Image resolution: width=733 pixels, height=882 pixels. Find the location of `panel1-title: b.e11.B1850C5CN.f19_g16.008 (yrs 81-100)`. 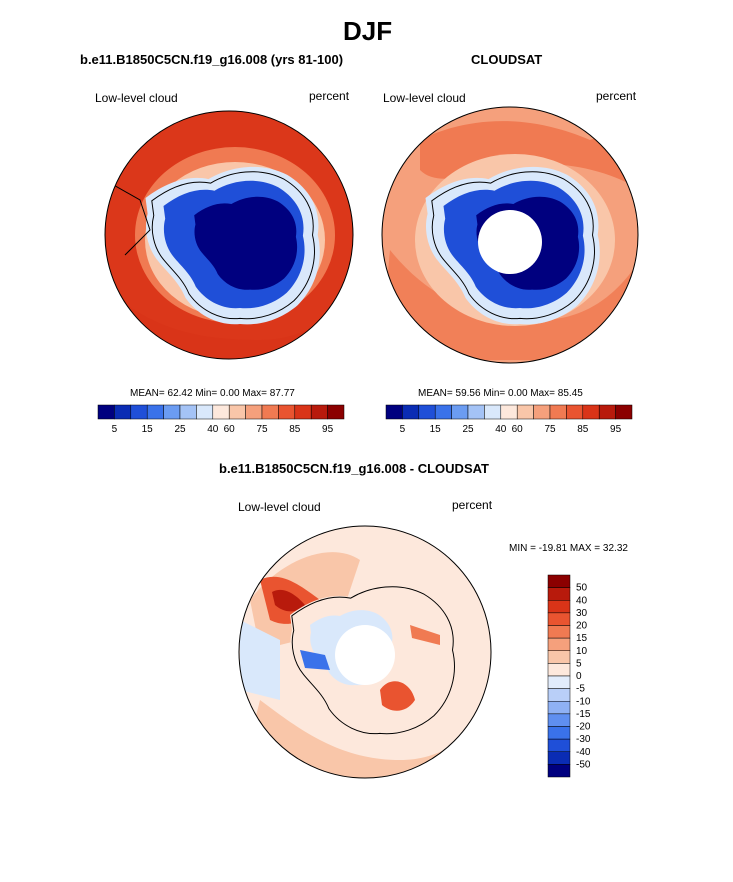

panel1-title: b.e11.B1850C5CN.f19_g16.008 (yrs 81-100) is located at coordinates (212, 59).